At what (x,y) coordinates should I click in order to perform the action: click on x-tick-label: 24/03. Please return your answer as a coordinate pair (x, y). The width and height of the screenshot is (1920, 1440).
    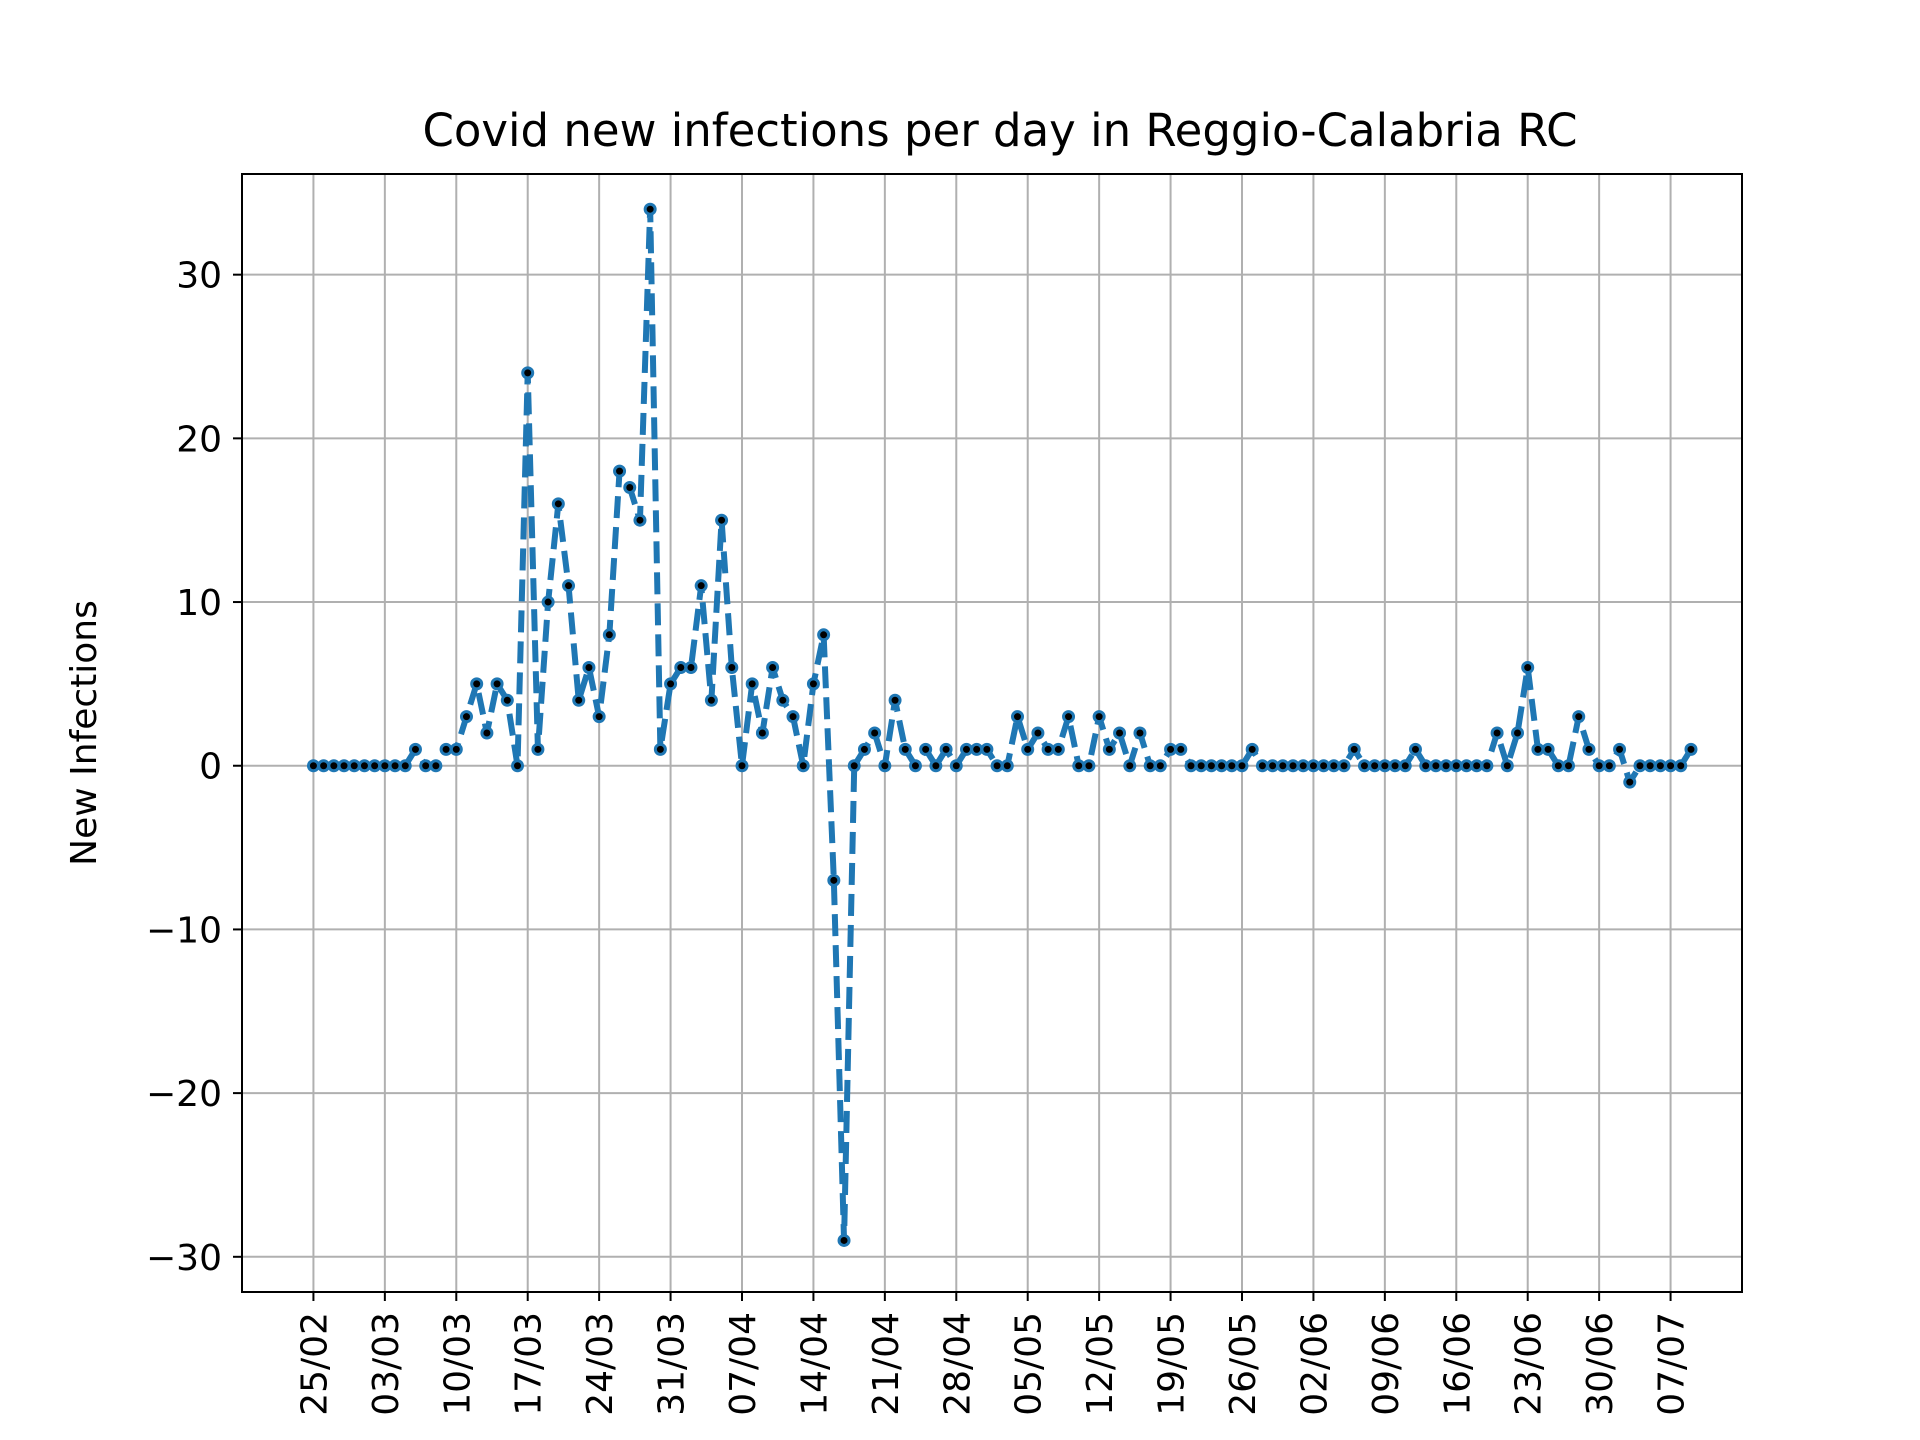
    Looking at the image, I should click on (600, 1364).